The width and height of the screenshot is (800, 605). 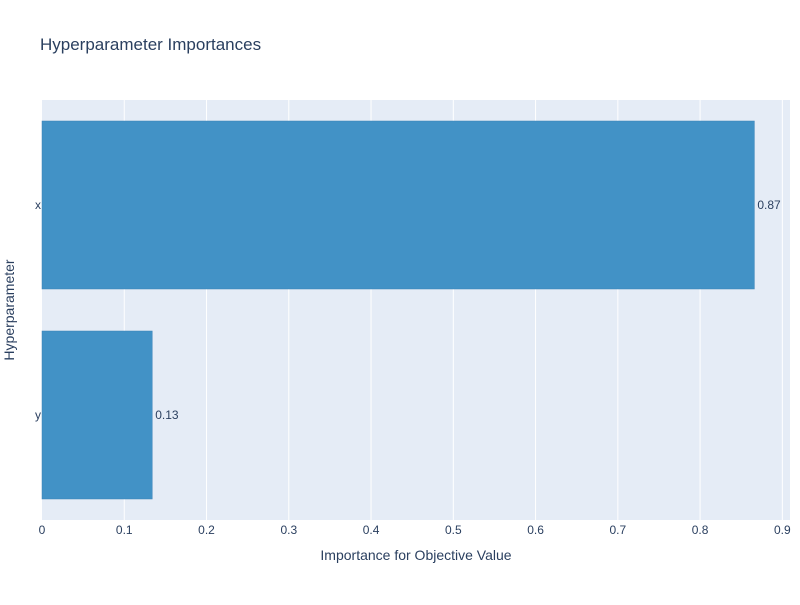 What do you see at coordinates (97, 415) in the screenshot?
I see `bar-y` at bounding box center [97, 415].